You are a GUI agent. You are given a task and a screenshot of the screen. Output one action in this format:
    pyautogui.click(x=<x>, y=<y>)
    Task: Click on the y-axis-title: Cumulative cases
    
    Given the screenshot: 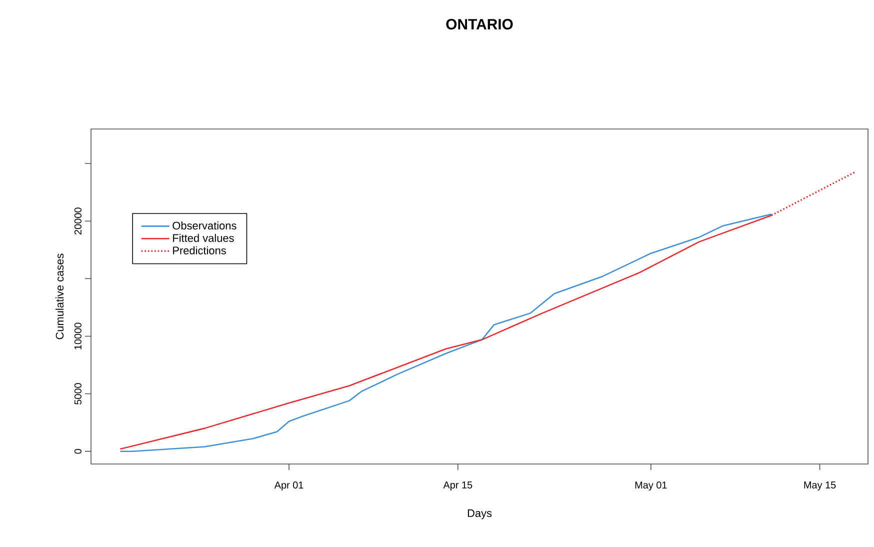 What is the action you would take?
    pyautogui.click(x=60, y=297)
    